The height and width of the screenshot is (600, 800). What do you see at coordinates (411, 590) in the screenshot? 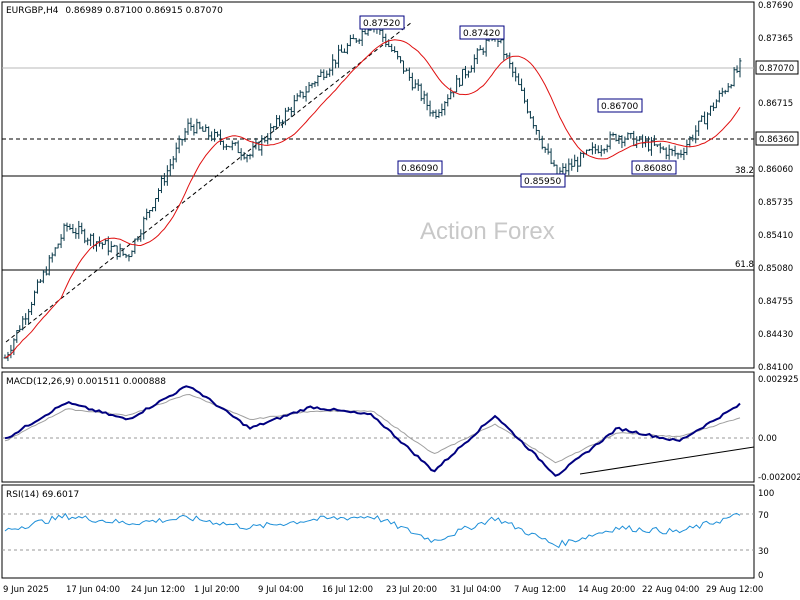
I see `time-tick: 23 Jul 20:00` at bounding box center [411, 590].